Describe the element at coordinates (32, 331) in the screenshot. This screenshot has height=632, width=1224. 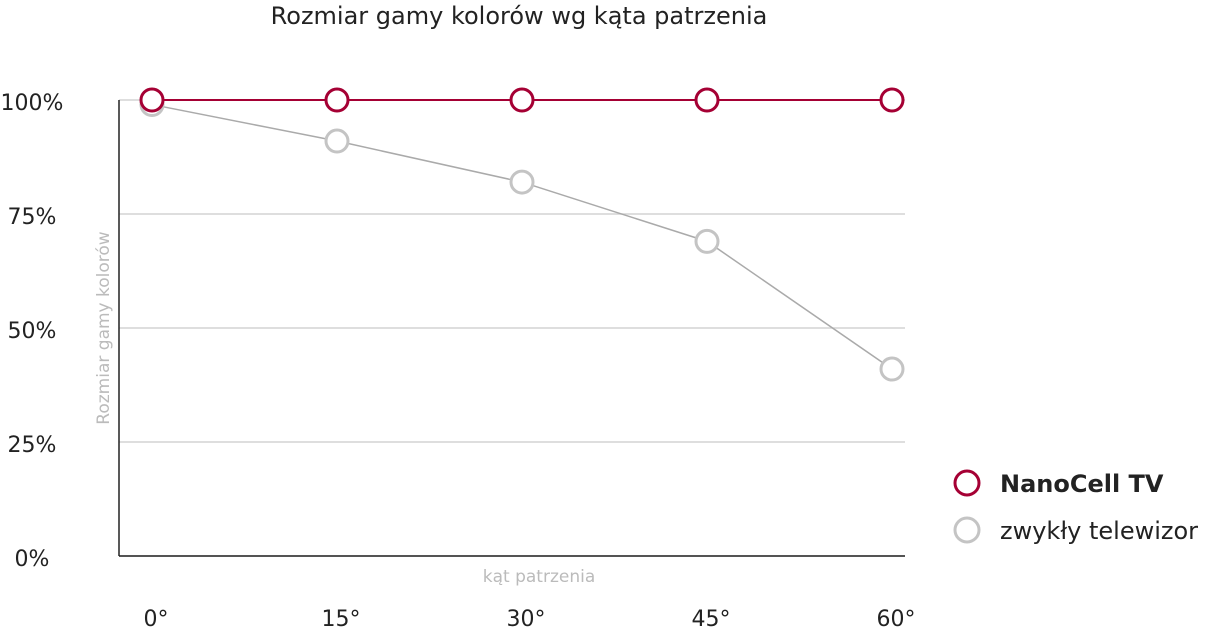
I see `y-tick-label: 50%` at that location.